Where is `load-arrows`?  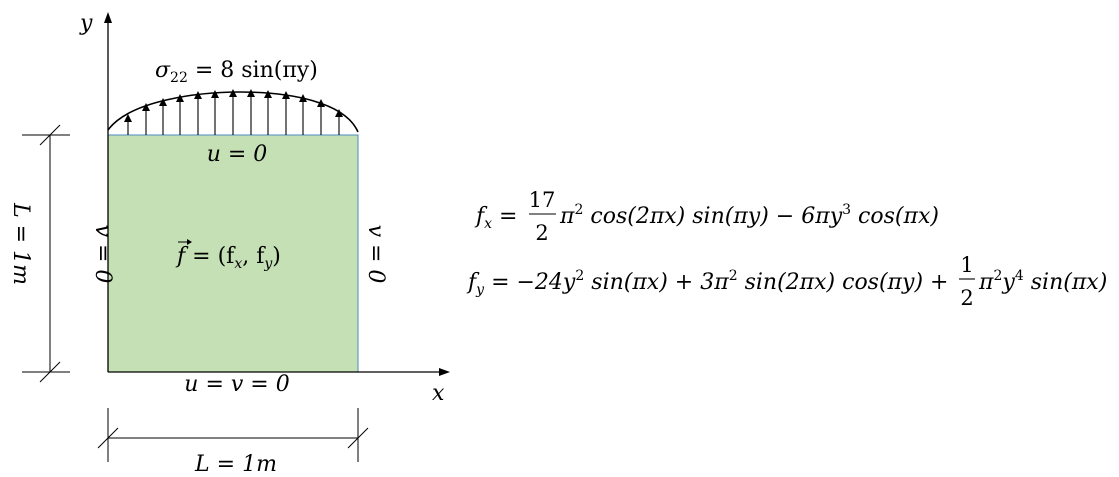 load-arrows is located at coordinates (233, 112).